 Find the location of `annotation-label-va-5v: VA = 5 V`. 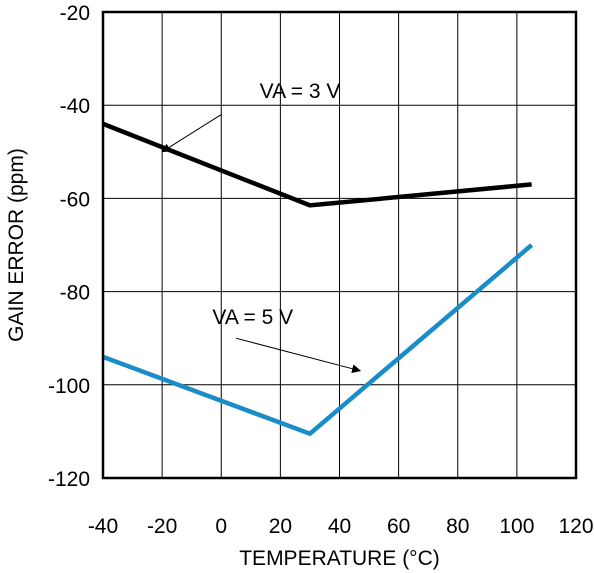

annotation-label-va-5v: VA = 5 V is located at coordinates (252, 317).